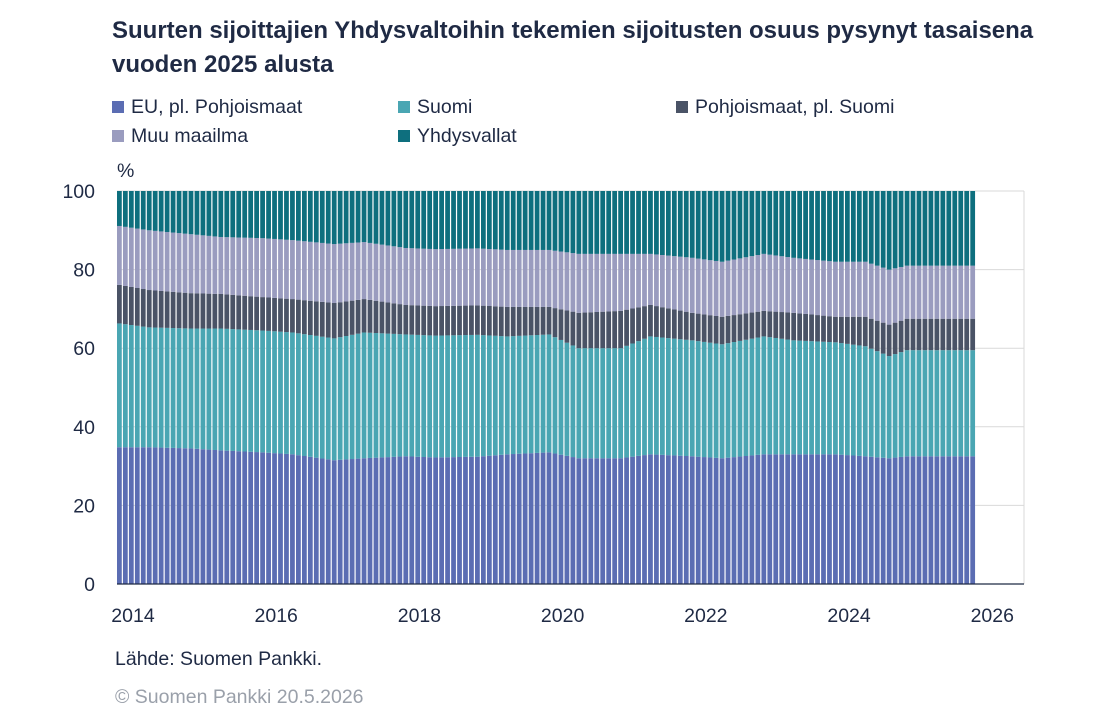 The width and height of the screenshot is (1105, 722). What do you see at coordinates (78, 388) in the screenshot?
I see `y-axis-ticks: 0 20 40 60 80 100` at bounding box center [78, 388].